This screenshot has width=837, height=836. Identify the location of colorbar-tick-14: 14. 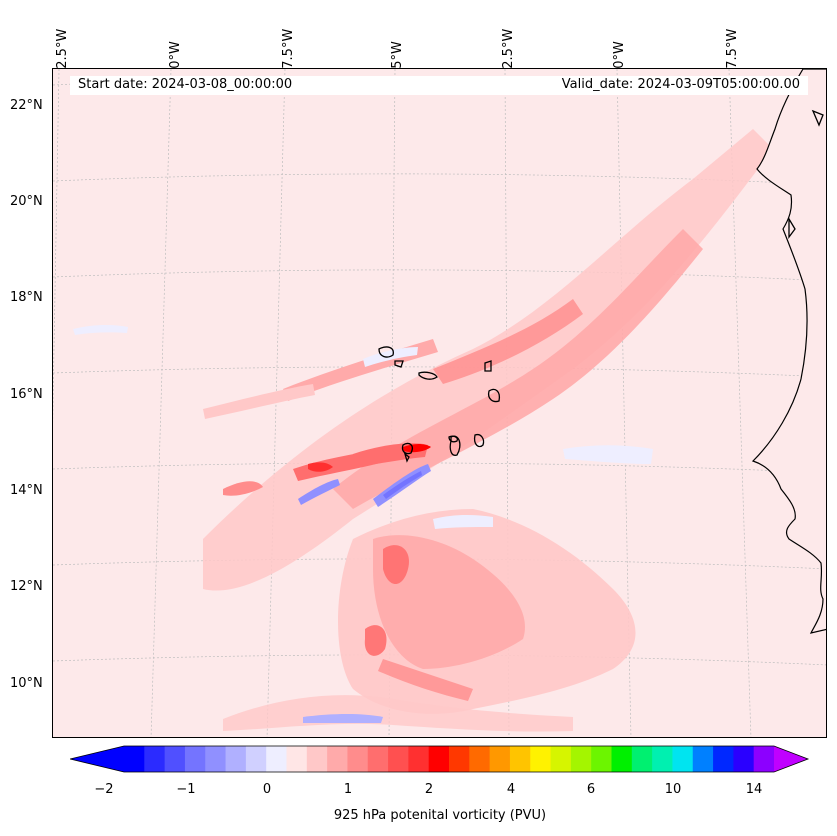
(754, 789).